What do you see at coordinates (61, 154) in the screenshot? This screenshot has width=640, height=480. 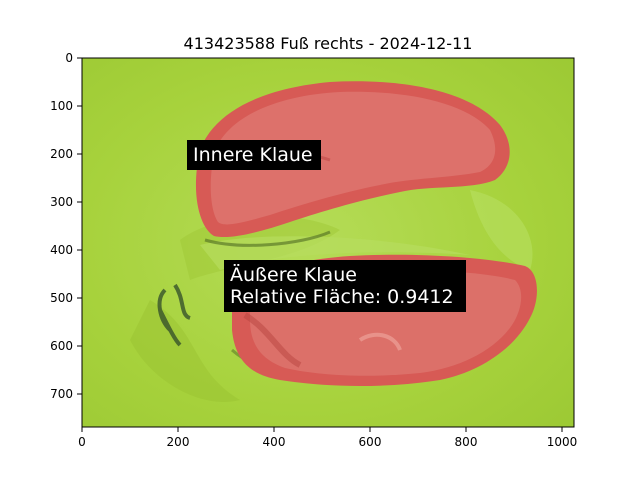 I see `y-tick-label: 200` at bounding box center [61, 154].